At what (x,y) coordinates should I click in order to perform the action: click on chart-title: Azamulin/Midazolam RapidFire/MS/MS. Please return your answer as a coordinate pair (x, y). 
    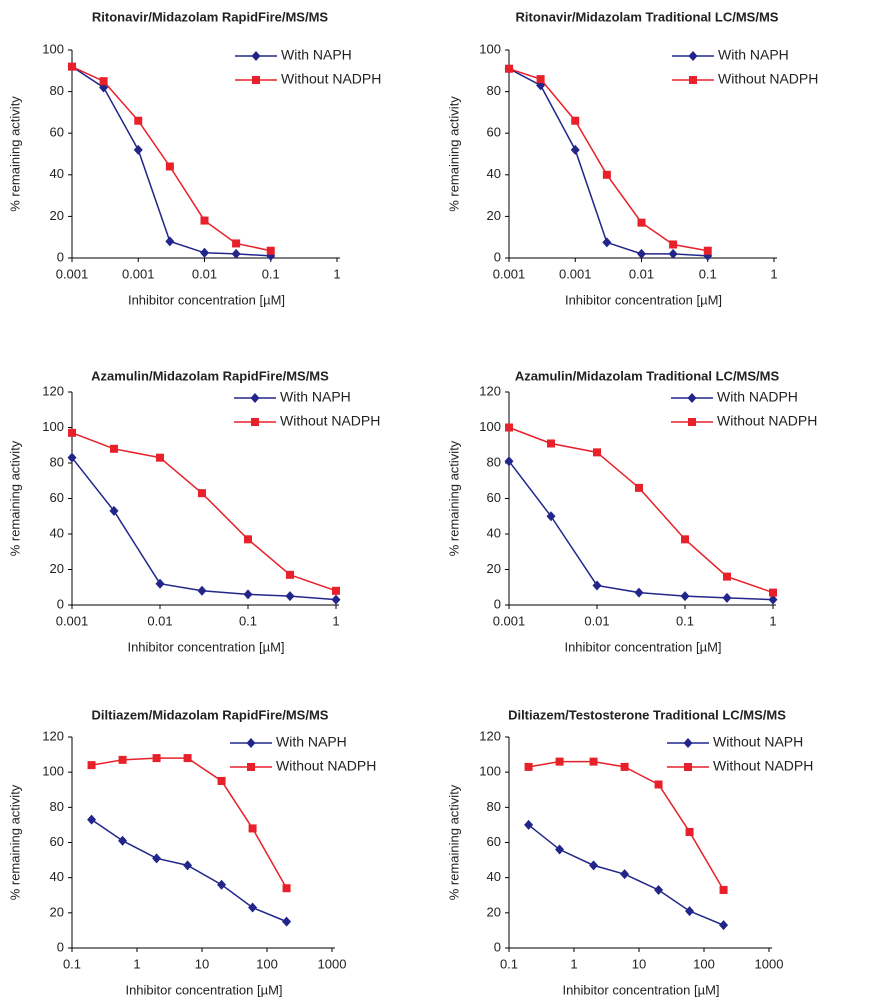
    Looking at the image, I should click on (210, 375).